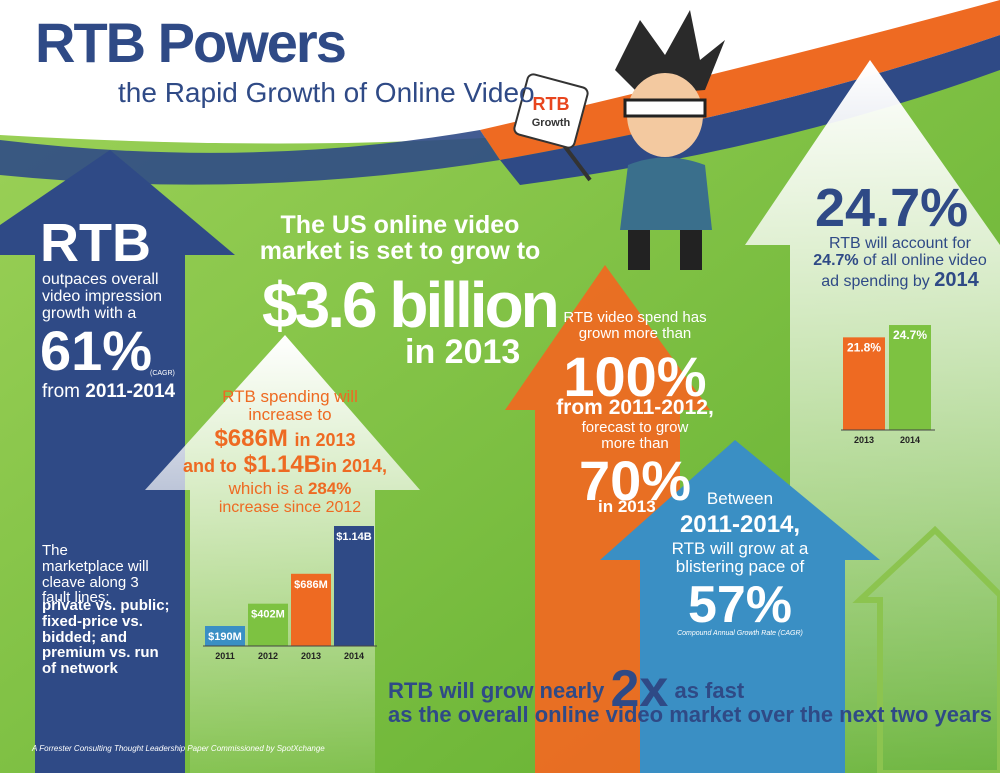  I want to click on from: from, so click(61, 391).